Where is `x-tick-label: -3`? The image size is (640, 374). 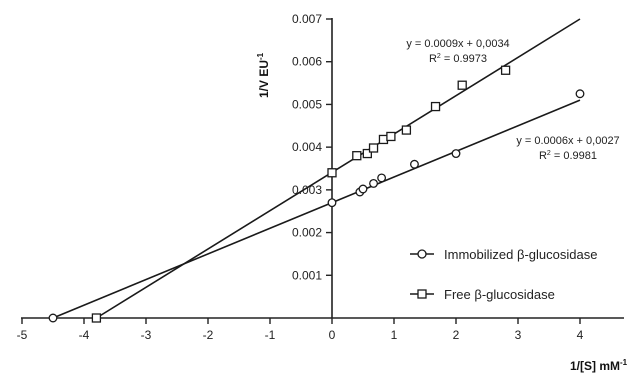 x-tick-label: -3 is located at coordinates (146, 335).